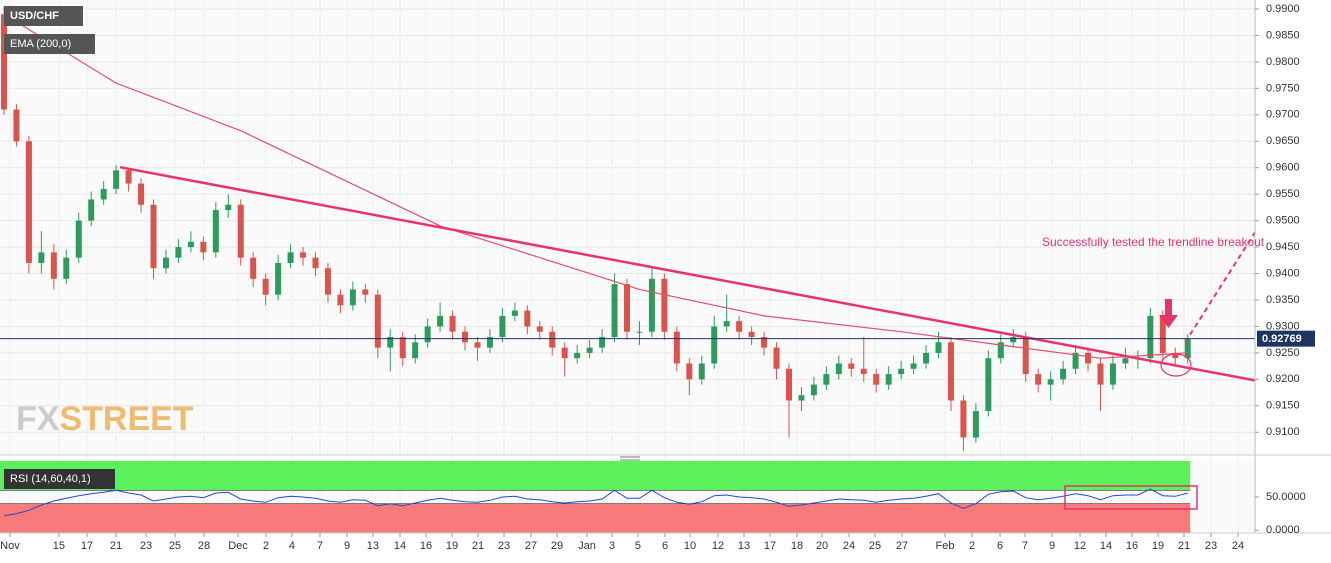 This screenshot has height=563, width=1331. Describe the element at coordinates (1283, 221) in the screenshot. I see `y-tick-label: 0.9500` at that location.